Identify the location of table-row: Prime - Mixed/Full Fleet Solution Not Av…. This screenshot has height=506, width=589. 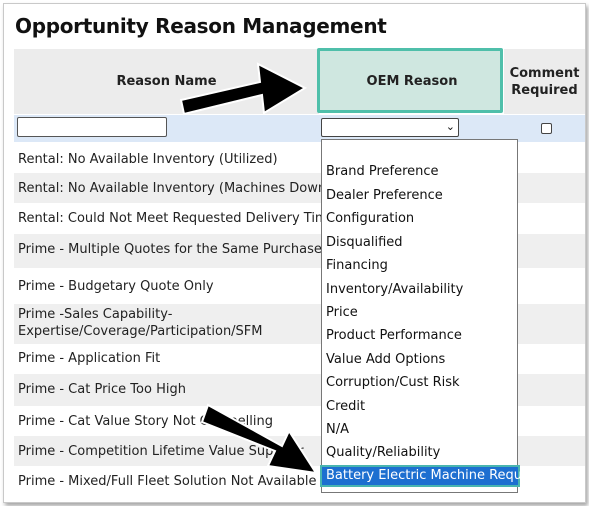
(299, 481).